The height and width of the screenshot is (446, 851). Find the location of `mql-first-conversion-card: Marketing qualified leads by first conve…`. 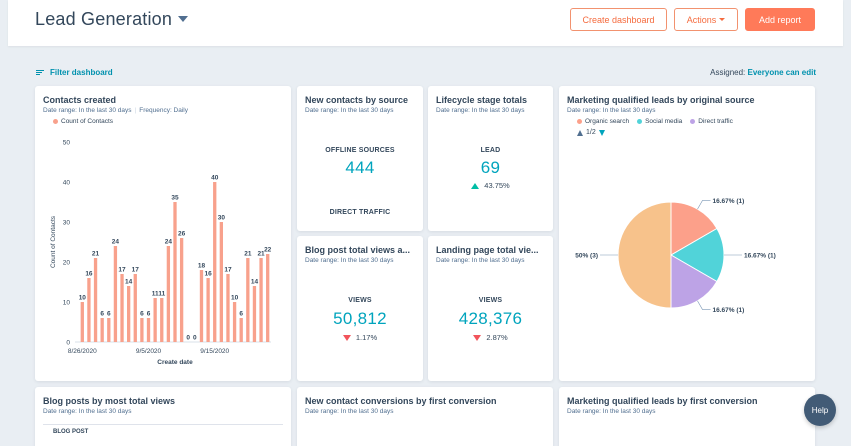

mql-first-conversion-card: Marketing qualified leads by first conve… is located at coordinates (687, 416).